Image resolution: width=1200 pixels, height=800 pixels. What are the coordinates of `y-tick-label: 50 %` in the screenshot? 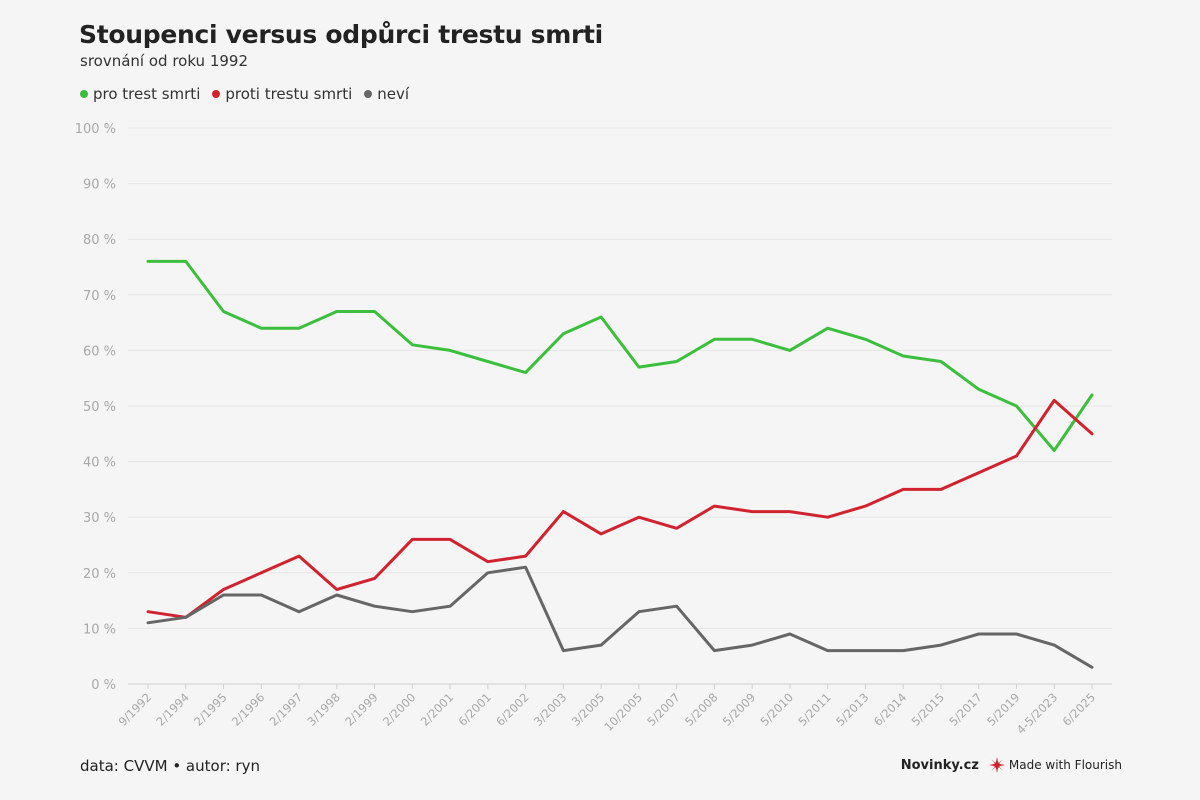 It's located at (99, 407).